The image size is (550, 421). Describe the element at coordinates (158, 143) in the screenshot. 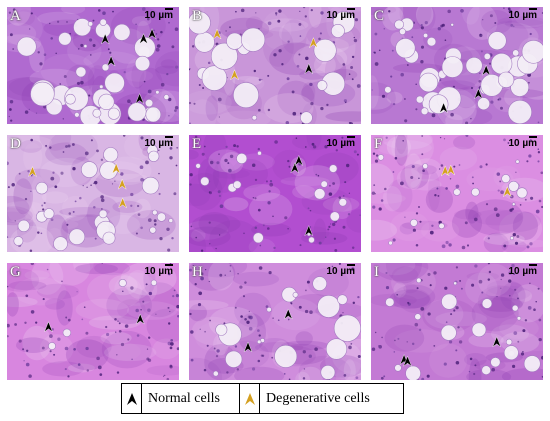

I see `scale-label-d: 10 µm` at that location.